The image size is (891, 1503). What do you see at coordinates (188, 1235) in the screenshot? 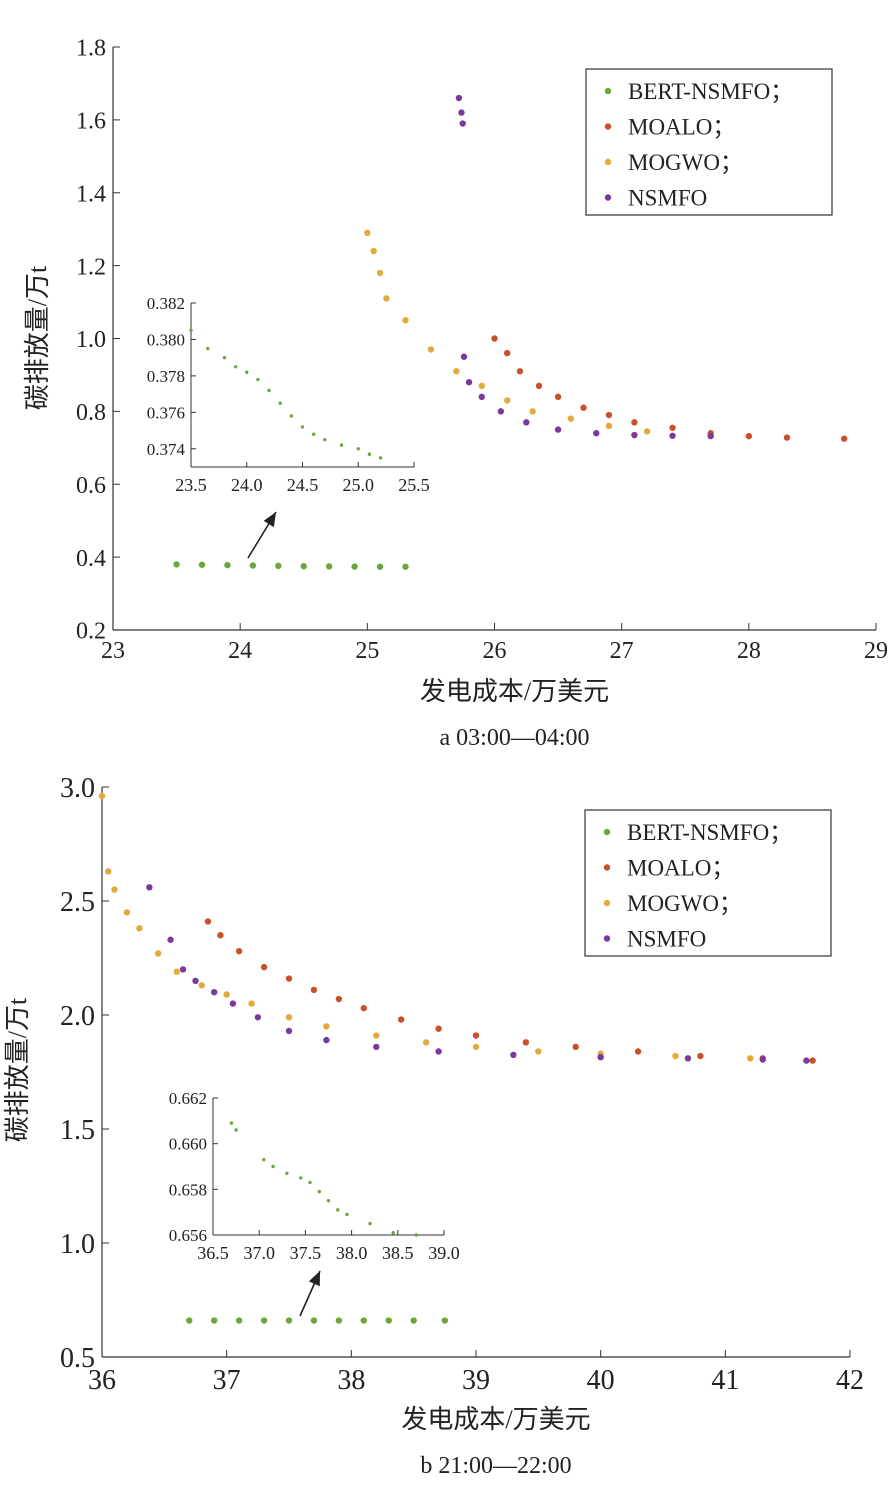
I see `inset-y-tick-label: 0.656` at bounding box center [188, 1235].